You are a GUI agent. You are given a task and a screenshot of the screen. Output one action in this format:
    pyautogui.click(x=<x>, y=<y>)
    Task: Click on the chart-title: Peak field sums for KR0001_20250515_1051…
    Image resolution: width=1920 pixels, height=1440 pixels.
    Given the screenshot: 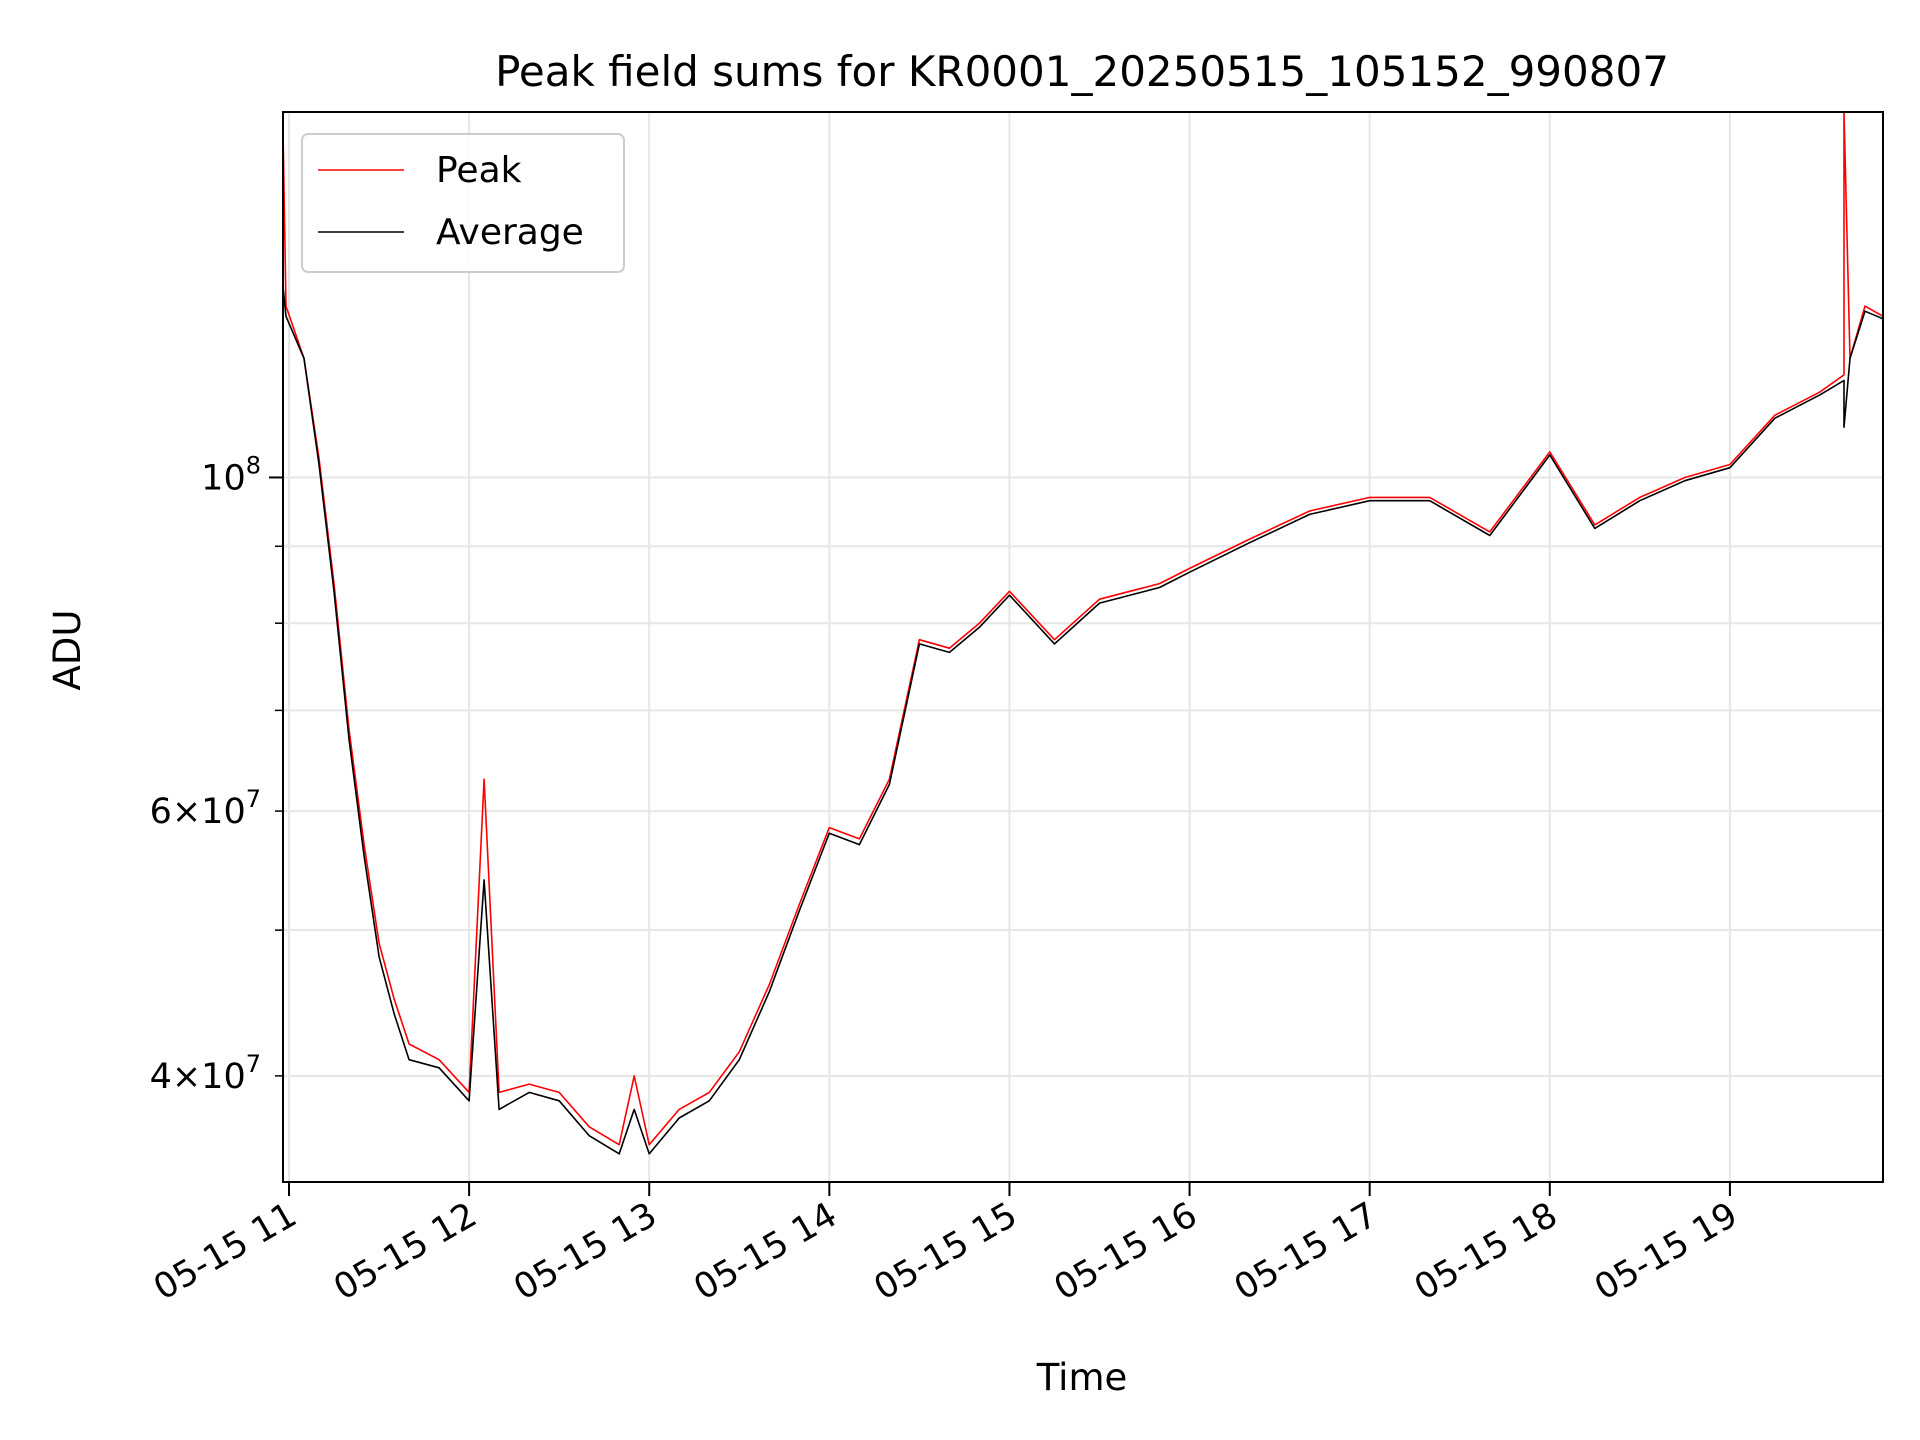 What is the action you would take?
    pyautogui.click(x=1082, y=71)
    